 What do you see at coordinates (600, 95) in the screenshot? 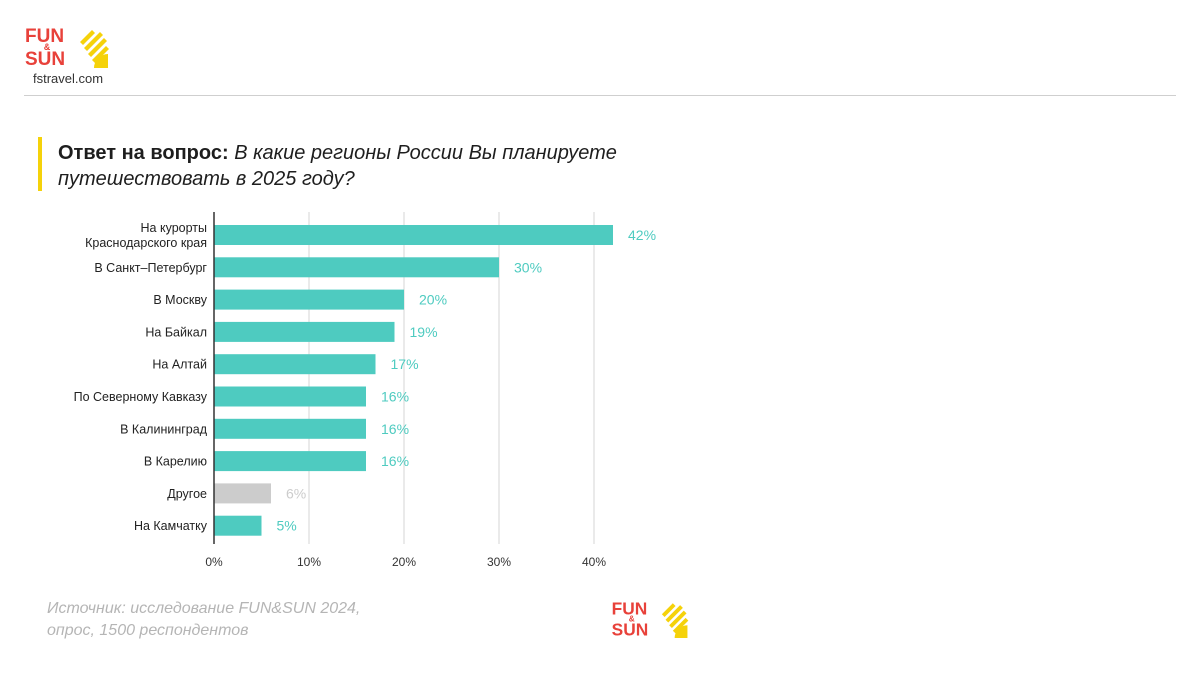
I see `header-divider` at bounding box center [600, 95].